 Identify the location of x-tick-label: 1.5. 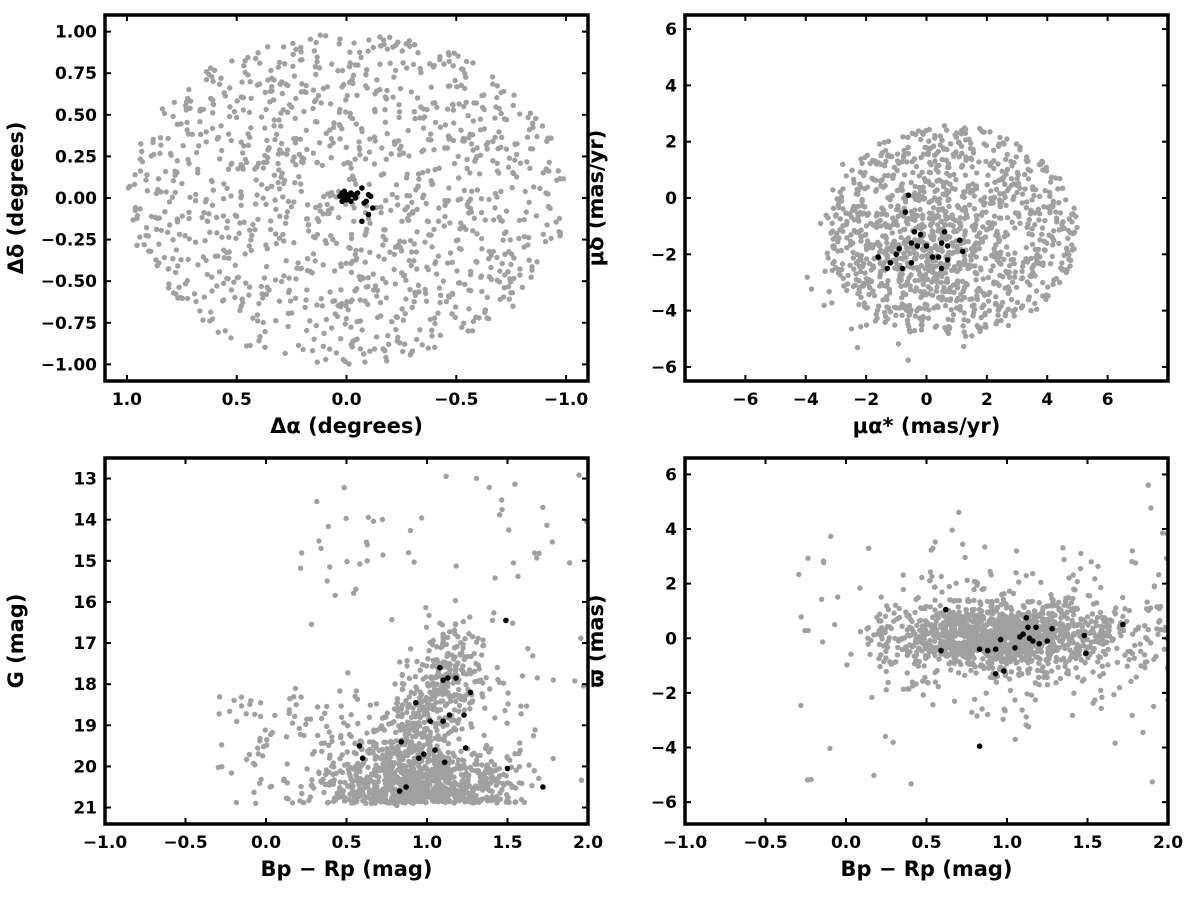
(507, 843).